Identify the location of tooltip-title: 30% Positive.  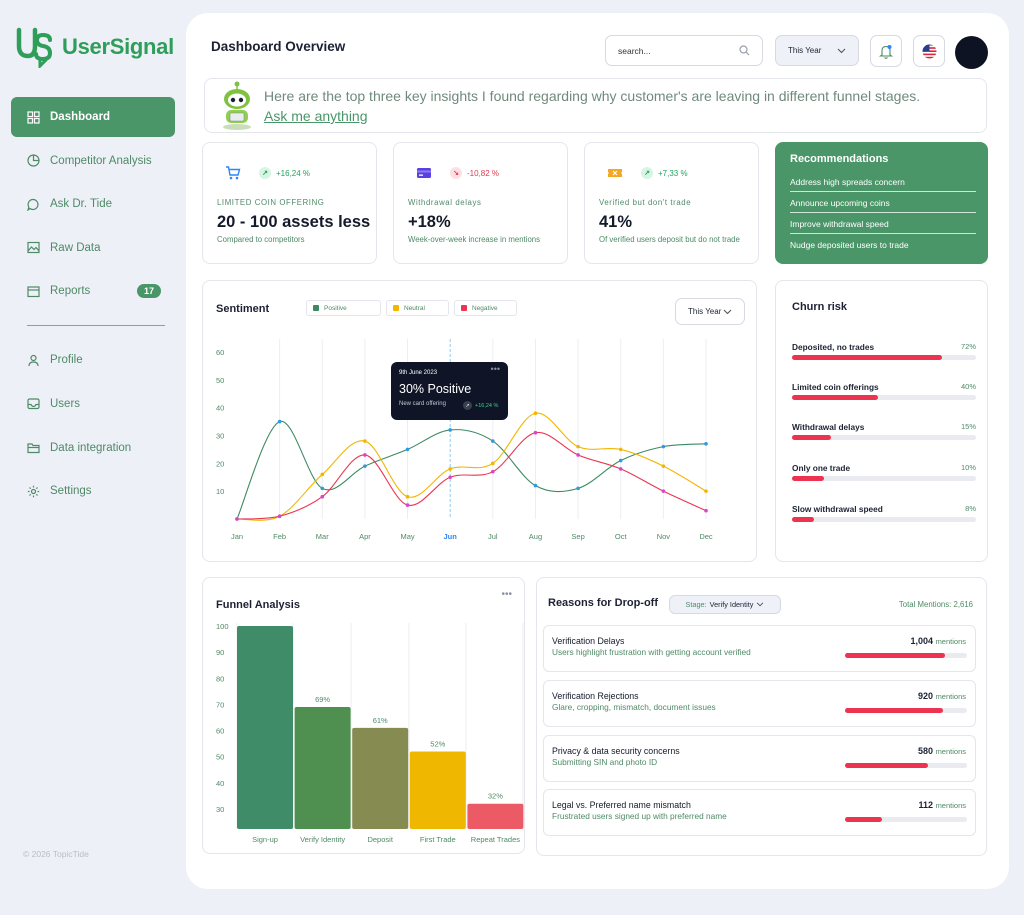
(435, 389).